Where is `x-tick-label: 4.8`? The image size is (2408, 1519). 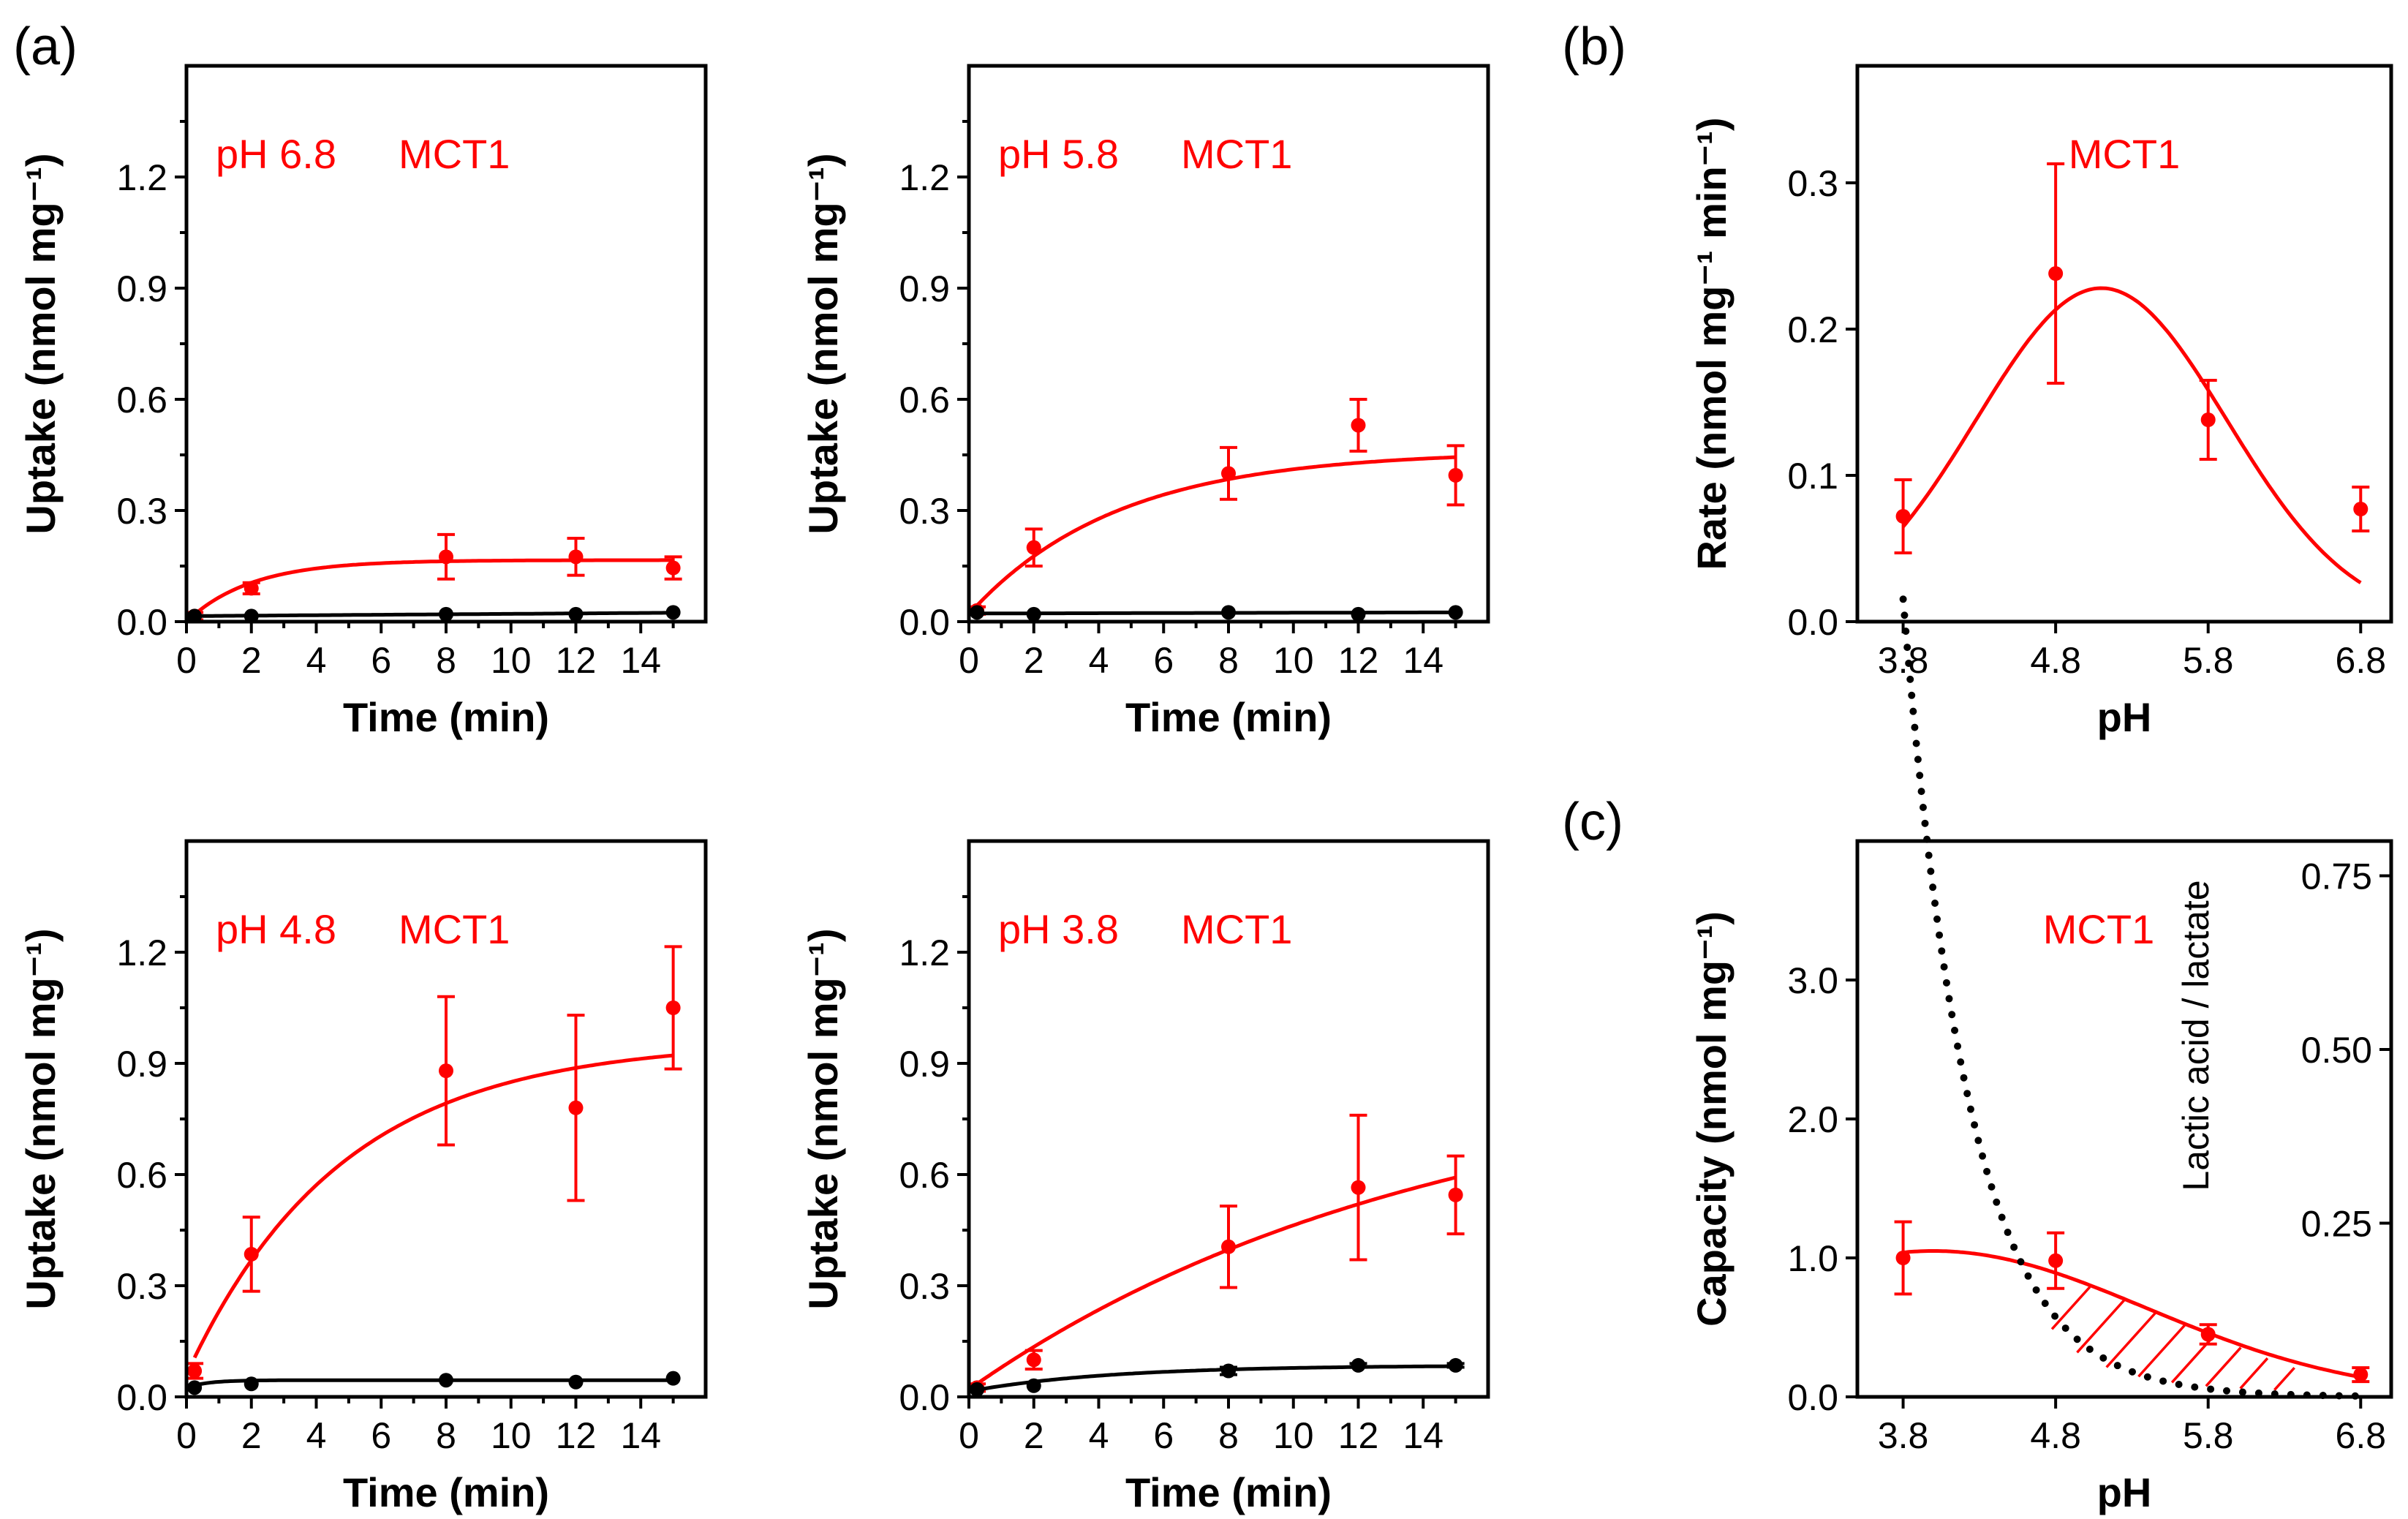
x-tick-label: 4.8 is located at coordinates (2055, 1435).